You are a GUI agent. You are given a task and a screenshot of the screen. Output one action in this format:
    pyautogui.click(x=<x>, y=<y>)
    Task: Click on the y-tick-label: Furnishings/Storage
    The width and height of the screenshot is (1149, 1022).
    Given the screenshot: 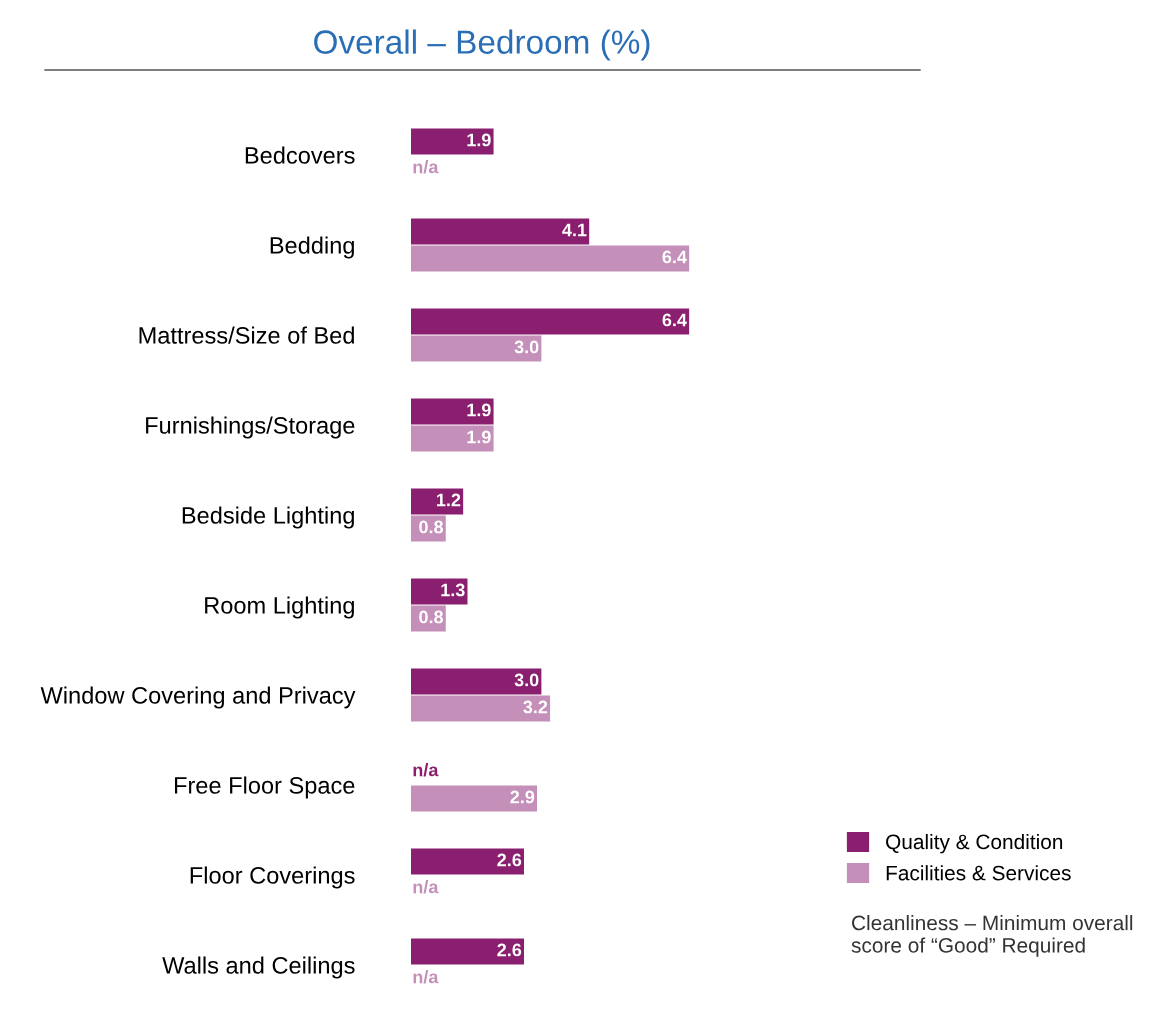 What is the action you would take?
    pyautogui.click(x=250, y=427)
    